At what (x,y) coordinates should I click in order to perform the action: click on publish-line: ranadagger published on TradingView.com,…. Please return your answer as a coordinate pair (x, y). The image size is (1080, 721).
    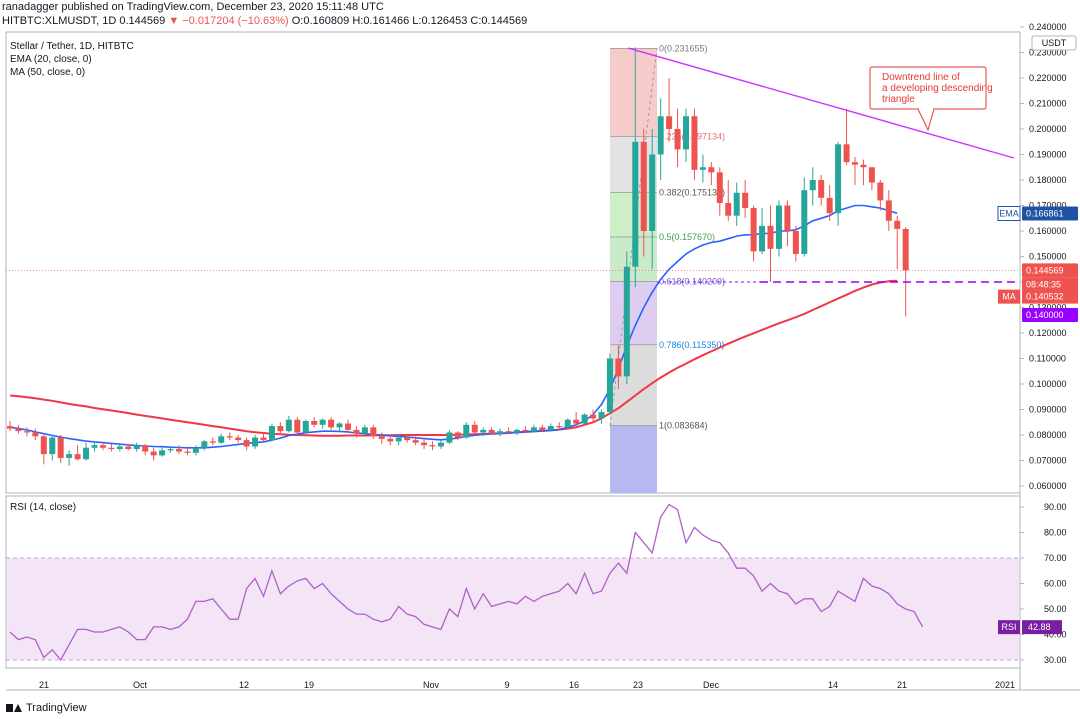
    Looking at the image, I should click on (193, 7).